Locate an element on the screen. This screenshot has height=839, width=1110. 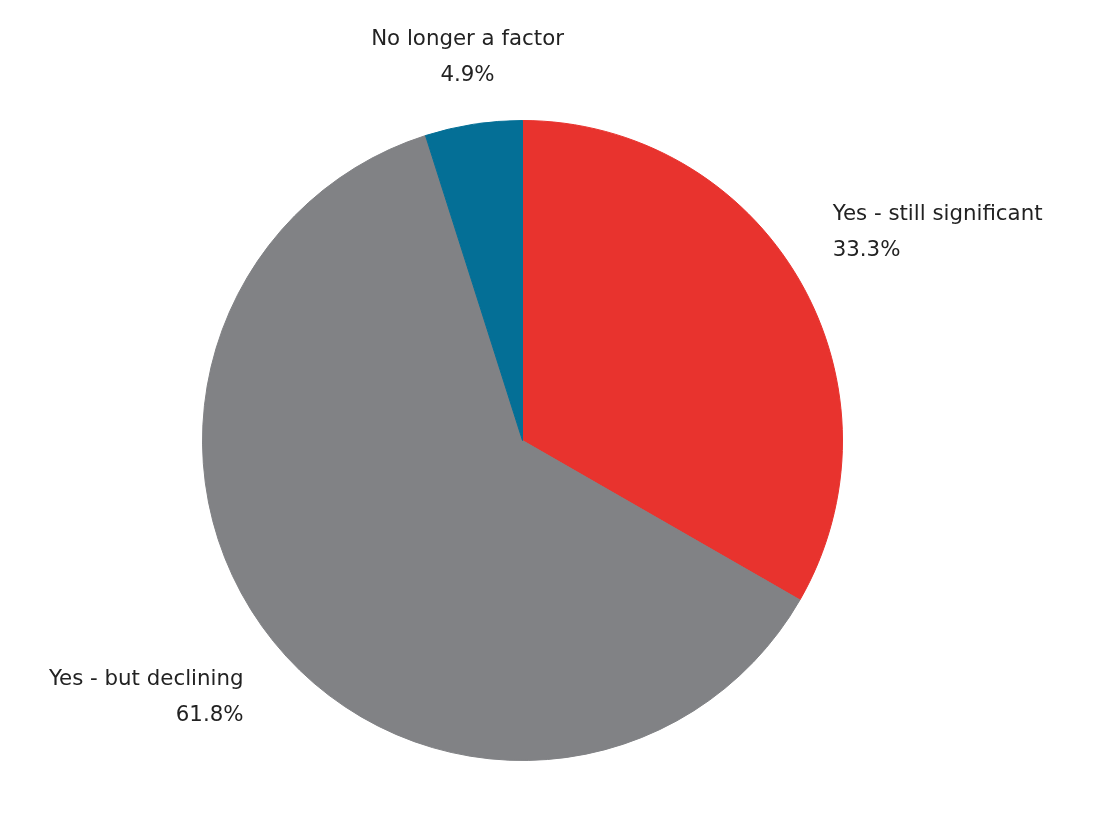
data-label: 33.3% is located at coordinates (866, 248).